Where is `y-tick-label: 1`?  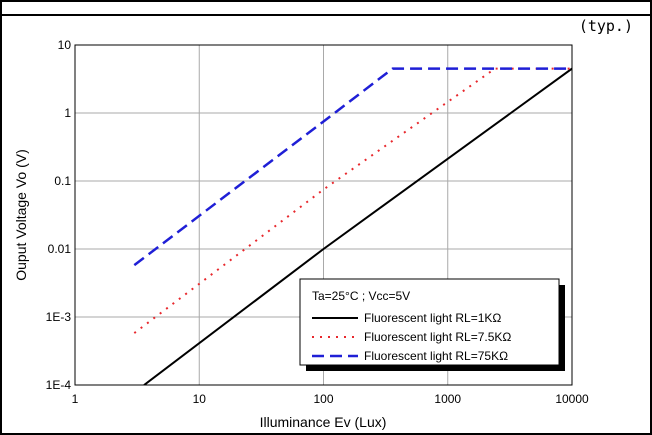
y-tick-label: 1 is located at coordinates (67, 113).